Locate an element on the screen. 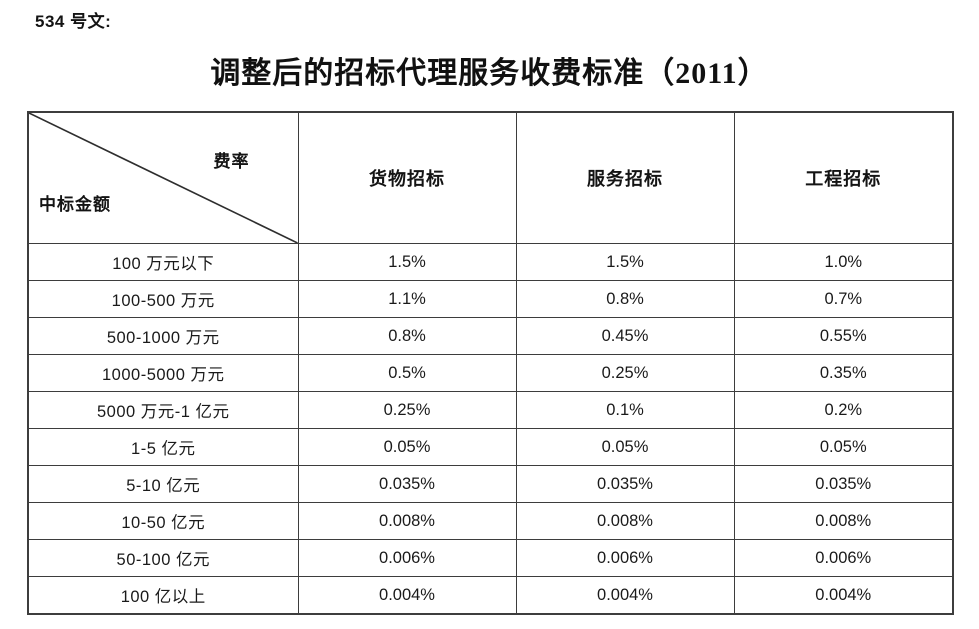  rate-value-cell: 0.5% is located at coordinates (407, 373).